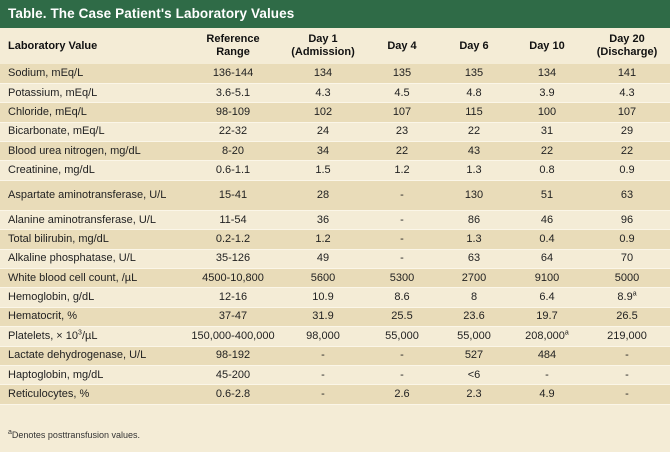 The height and width of the screenshot is (452, 670). Describe the element at coordinates (547, 112) in the screenshot. I see `day10-value-cell: 100` at that location.